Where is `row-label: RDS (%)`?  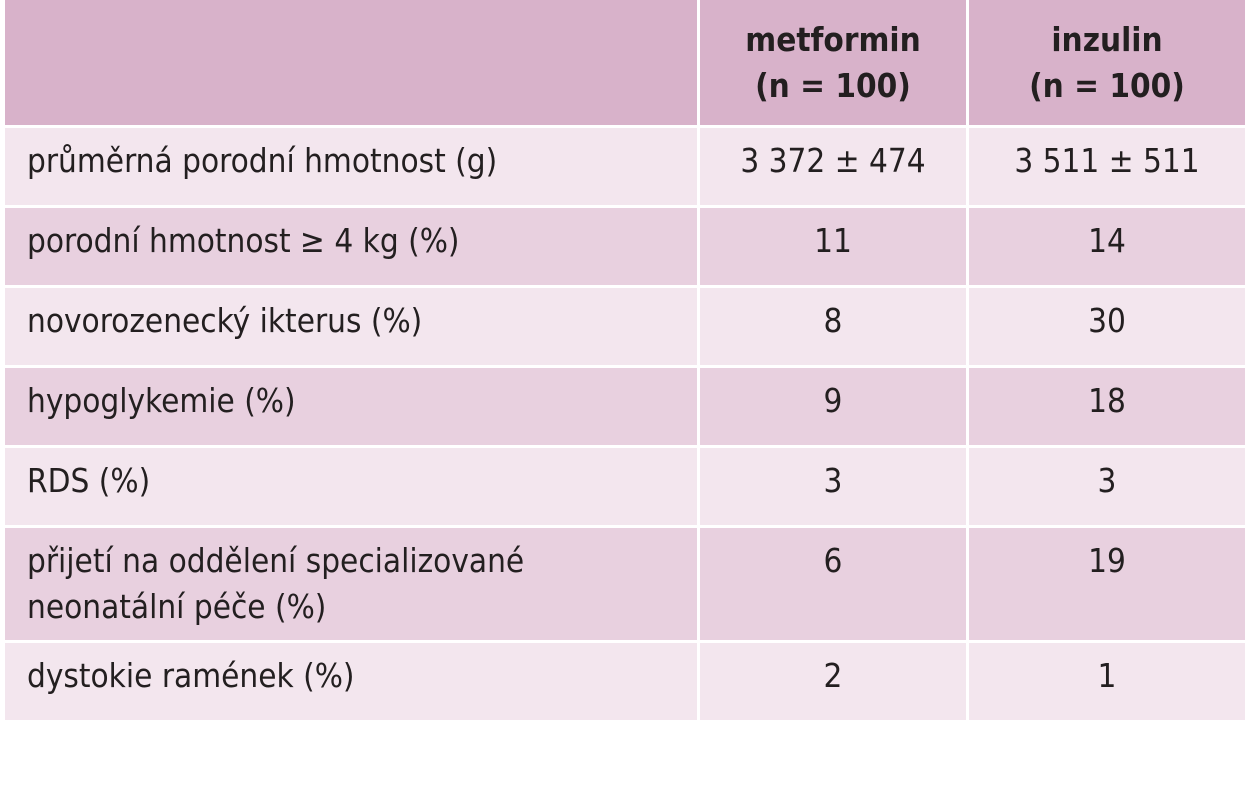 row-label: RDS (%) is located at coordinates (351, 486).